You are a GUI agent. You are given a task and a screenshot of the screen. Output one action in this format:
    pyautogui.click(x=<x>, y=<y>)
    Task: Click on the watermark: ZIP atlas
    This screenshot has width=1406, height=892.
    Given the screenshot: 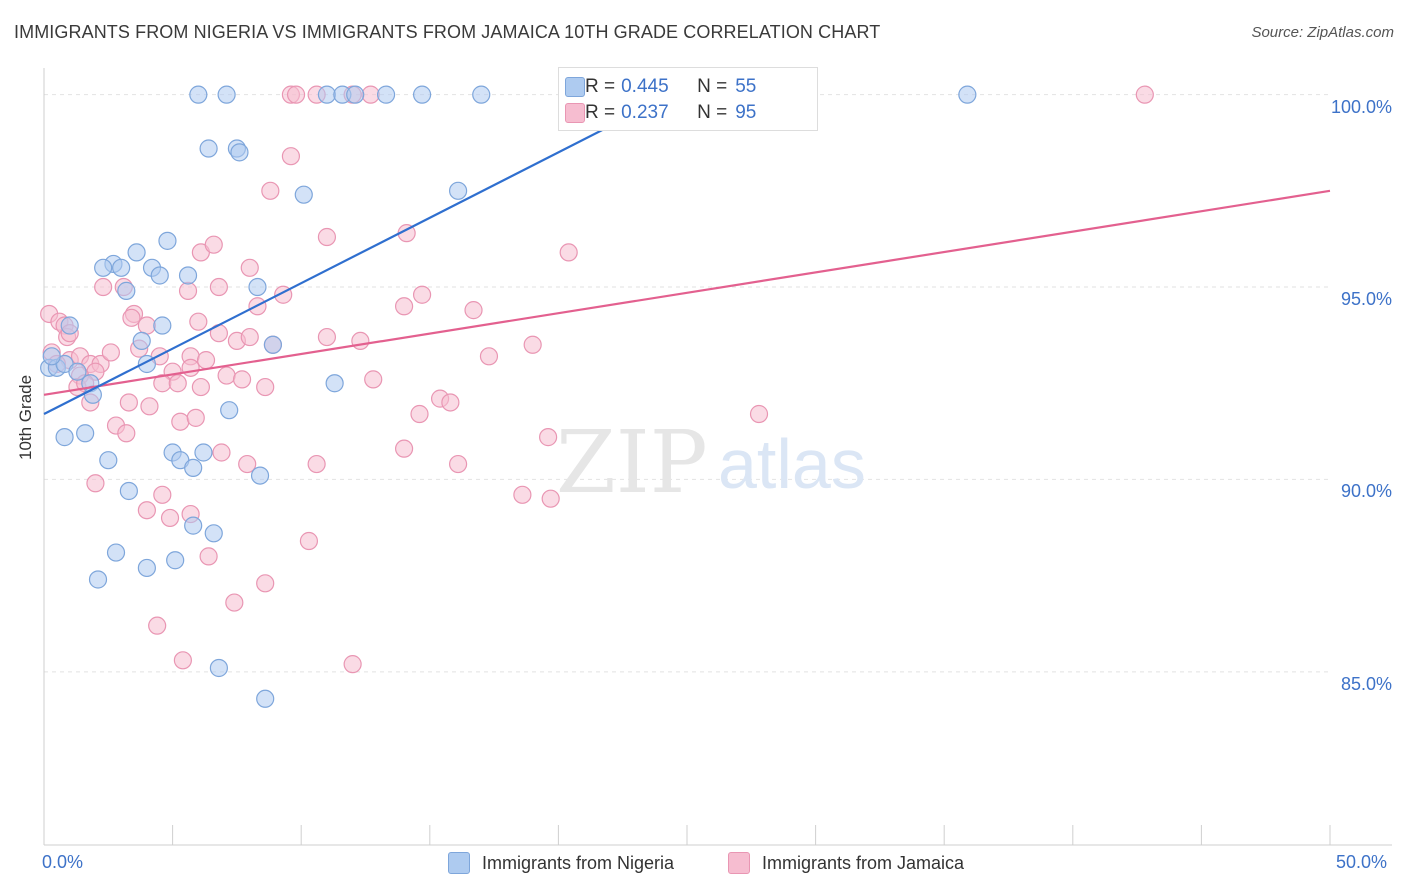 What is the action you would take?
    pyautogui.click(x=711, y=463)
    